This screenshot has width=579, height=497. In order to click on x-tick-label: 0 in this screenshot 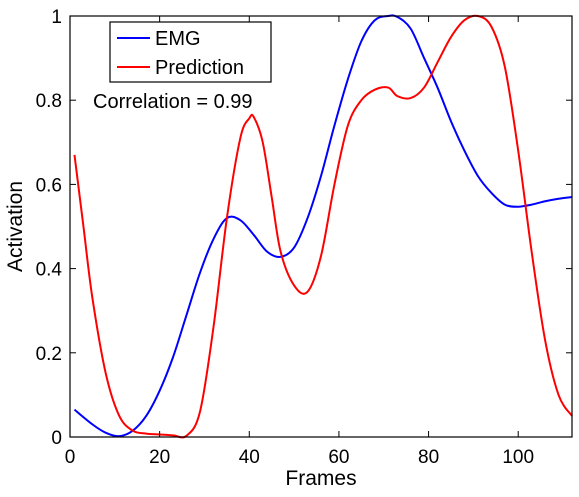, I will do `click(70, 457)`.